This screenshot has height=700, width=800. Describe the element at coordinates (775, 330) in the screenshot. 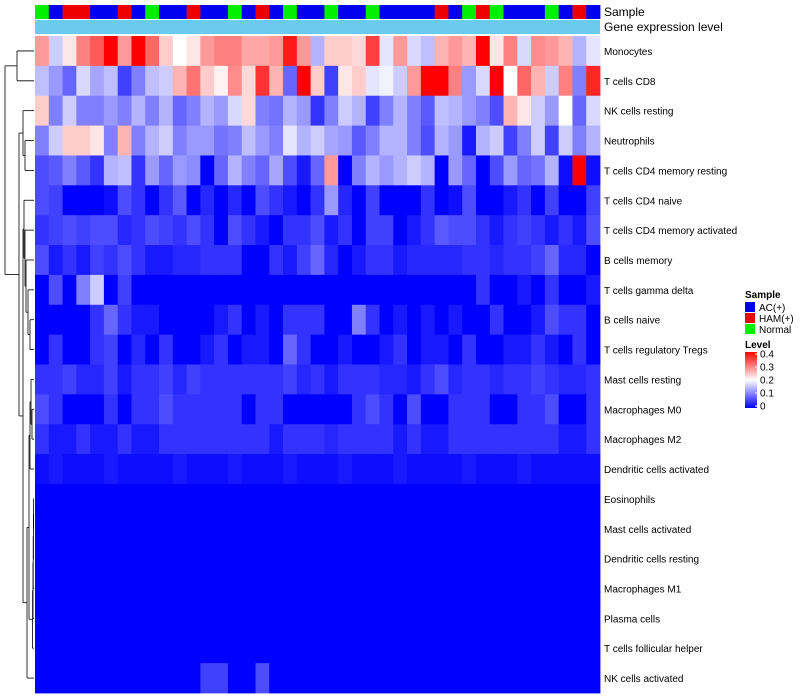

I see `legend-label: Normal` at that location.